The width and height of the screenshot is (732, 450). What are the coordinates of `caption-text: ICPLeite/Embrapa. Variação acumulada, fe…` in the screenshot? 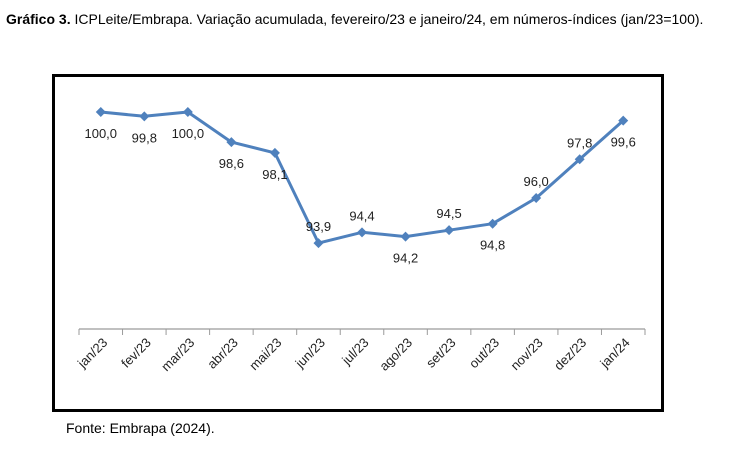 It's located at (389, 19).